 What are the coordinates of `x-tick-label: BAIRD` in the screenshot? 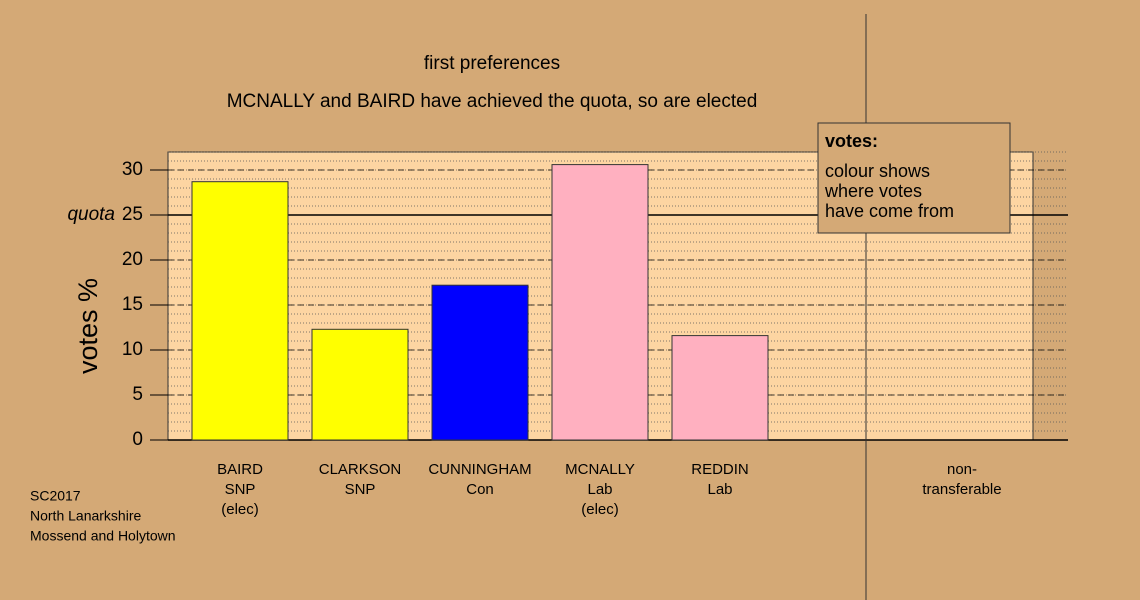 It's located at (240, 469).